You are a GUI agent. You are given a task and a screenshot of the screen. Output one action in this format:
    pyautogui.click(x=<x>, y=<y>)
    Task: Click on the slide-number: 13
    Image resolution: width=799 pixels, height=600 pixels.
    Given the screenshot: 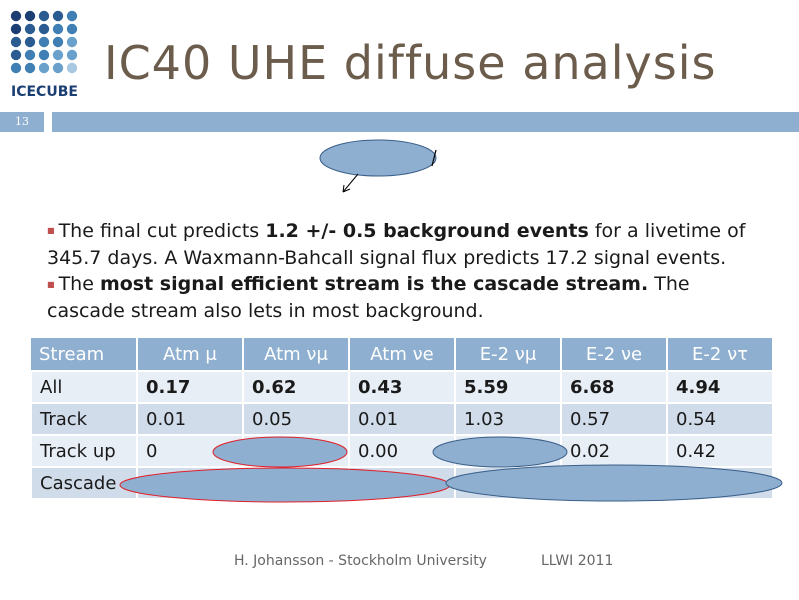 What is the action you would take?
    pyautogui.click(x=22, y=121)
    